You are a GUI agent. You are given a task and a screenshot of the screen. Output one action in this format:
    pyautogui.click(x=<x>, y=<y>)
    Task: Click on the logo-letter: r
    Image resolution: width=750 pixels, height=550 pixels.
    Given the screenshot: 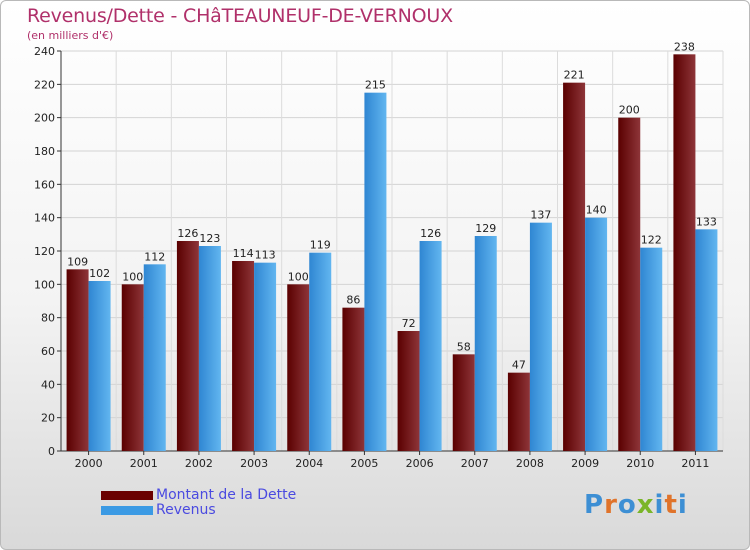 What is the action you would take?
    pyautogui.click(x=611, y=505)
    